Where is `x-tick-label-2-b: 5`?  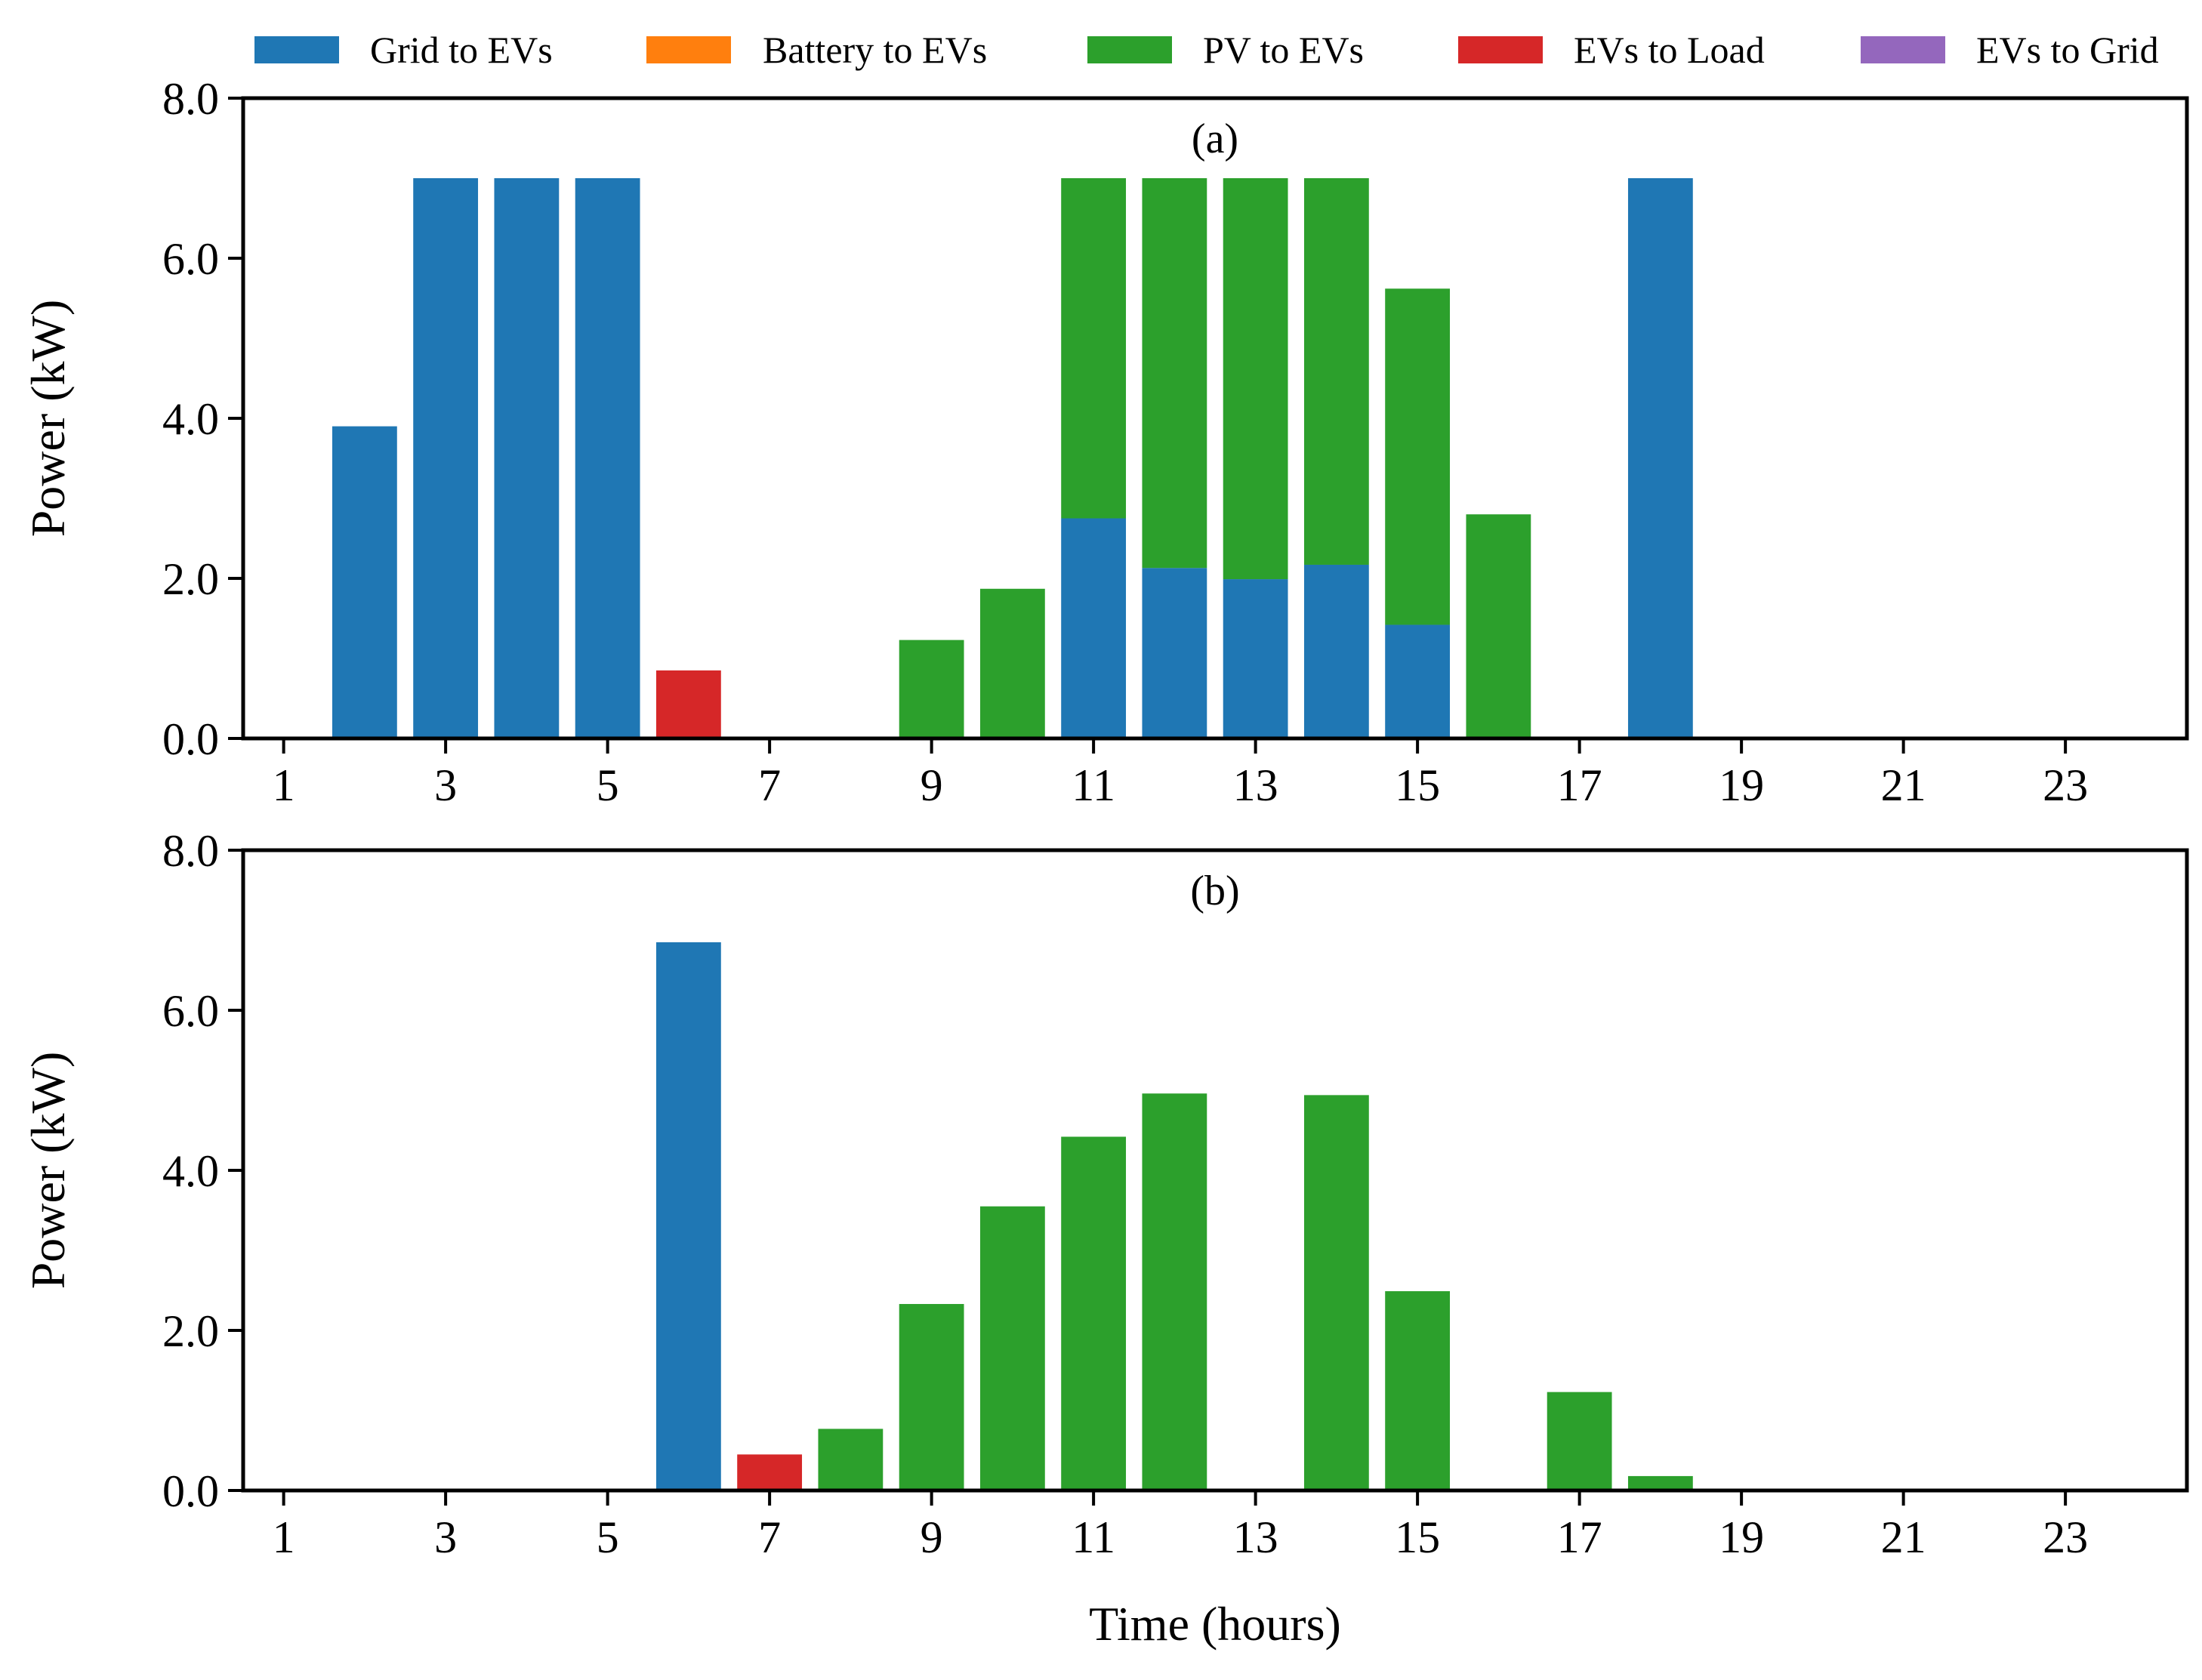
x-tick-label-2-b: 5 is located at coordinates (608, 1537).